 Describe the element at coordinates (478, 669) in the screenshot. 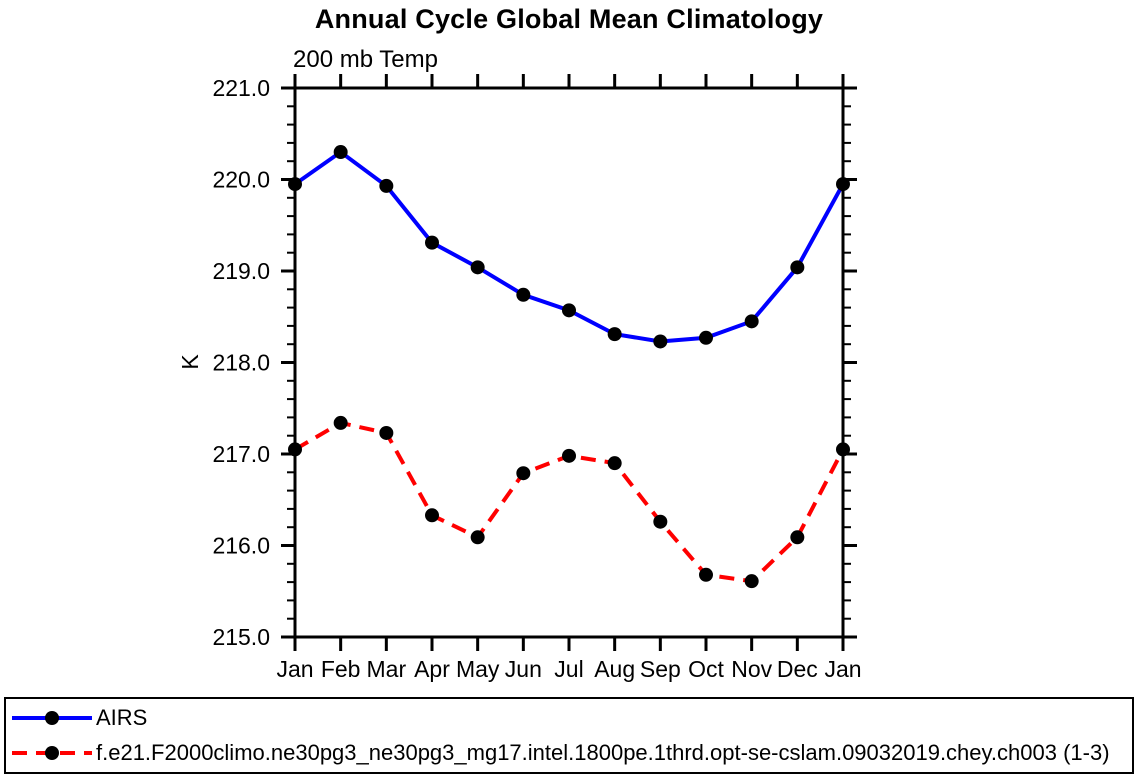

I see `x-tick-label: May` at that location.